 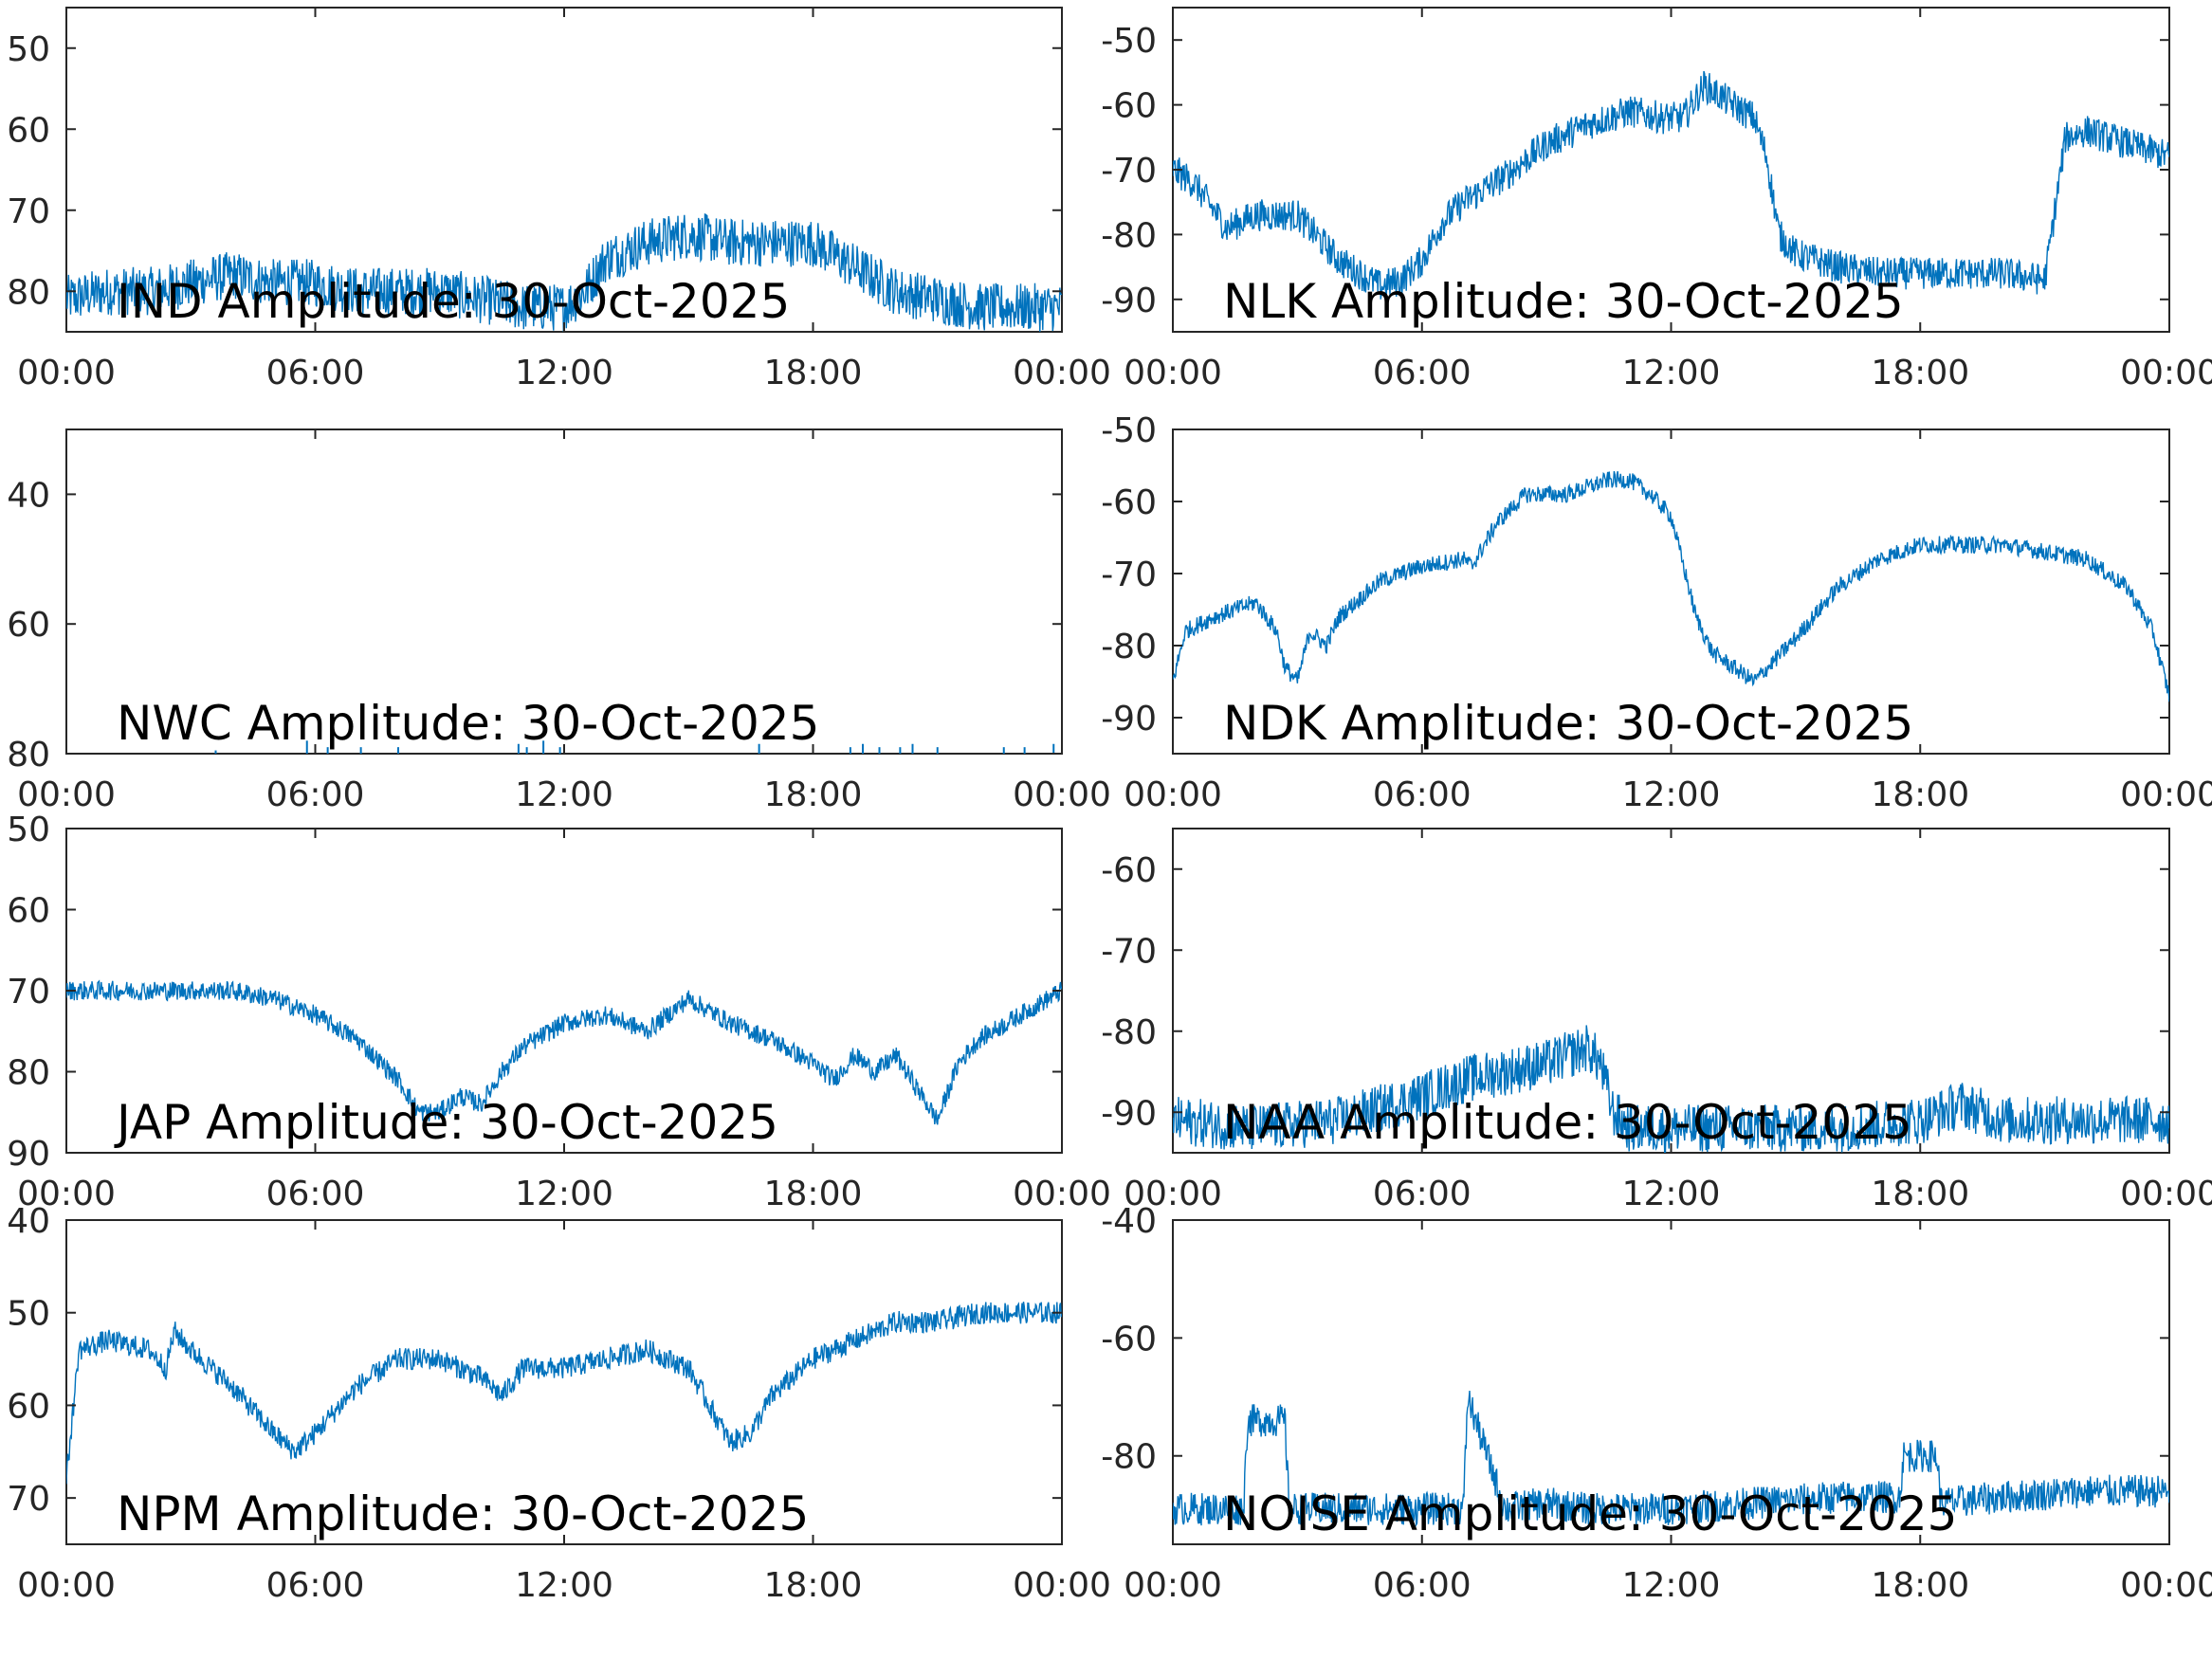 I want to click on panel-title: NAA Amplitude: 30-Oct-2025, so click(x=1567, y=1122).